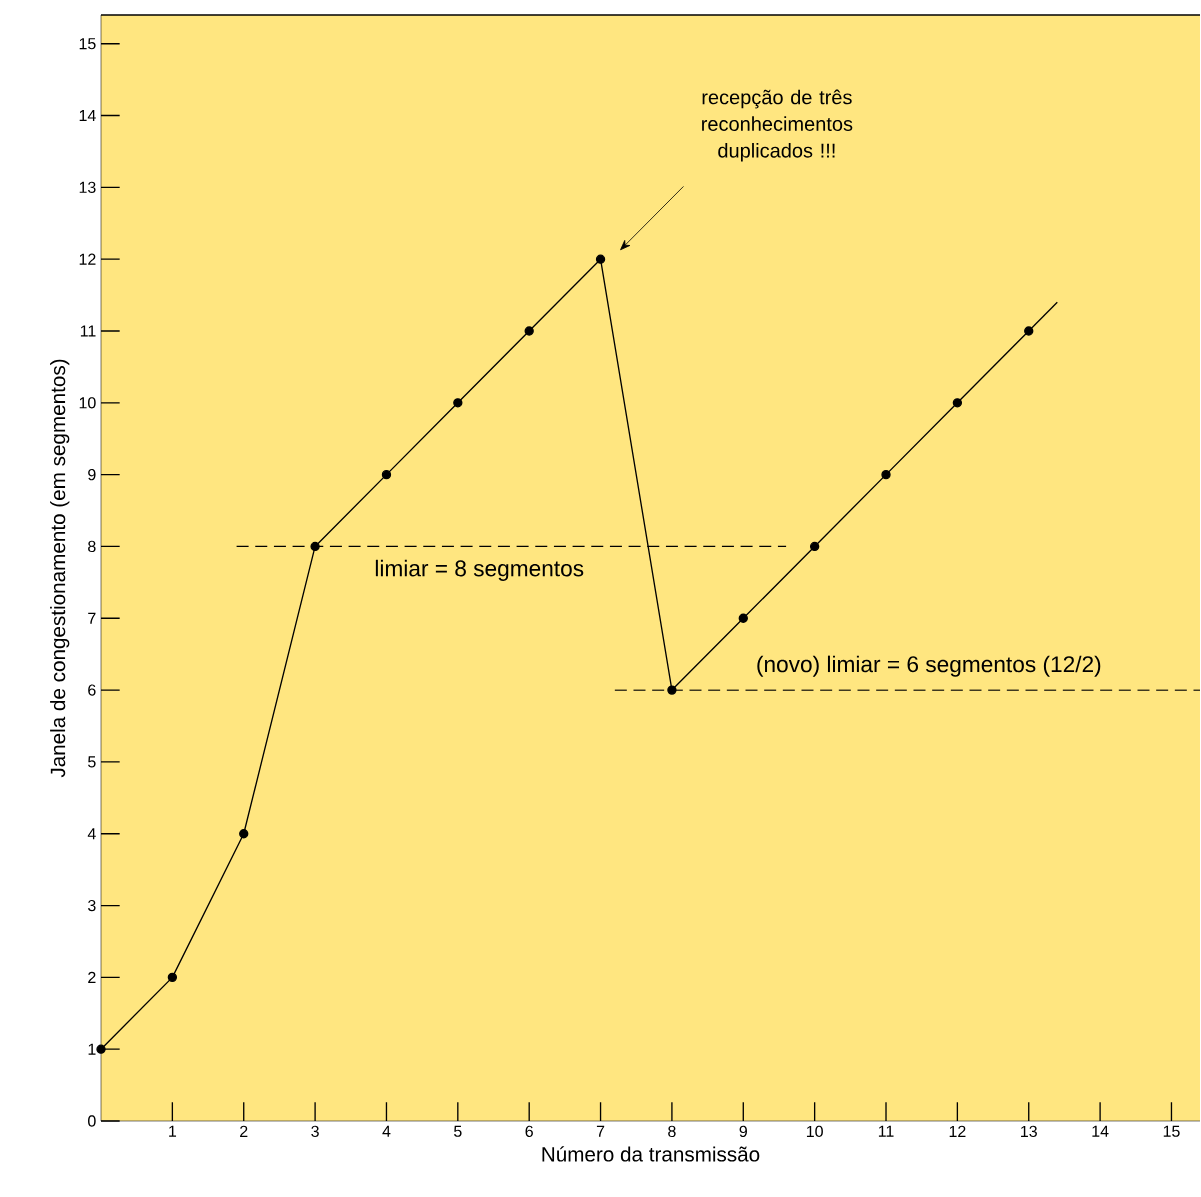 The height and width of the screenshot is (1197, 1201). Describe the element at coordinates (87, 403) in the screenshot. I see `y-tick-label: 10` at that location.